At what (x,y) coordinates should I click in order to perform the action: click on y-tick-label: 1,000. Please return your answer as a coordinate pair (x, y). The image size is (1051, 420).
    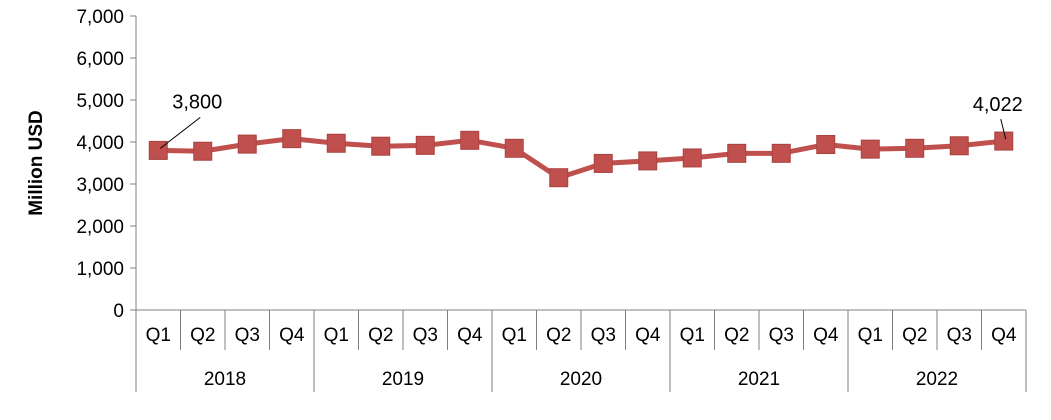
    Looking at the image, I should click on (100, 269).